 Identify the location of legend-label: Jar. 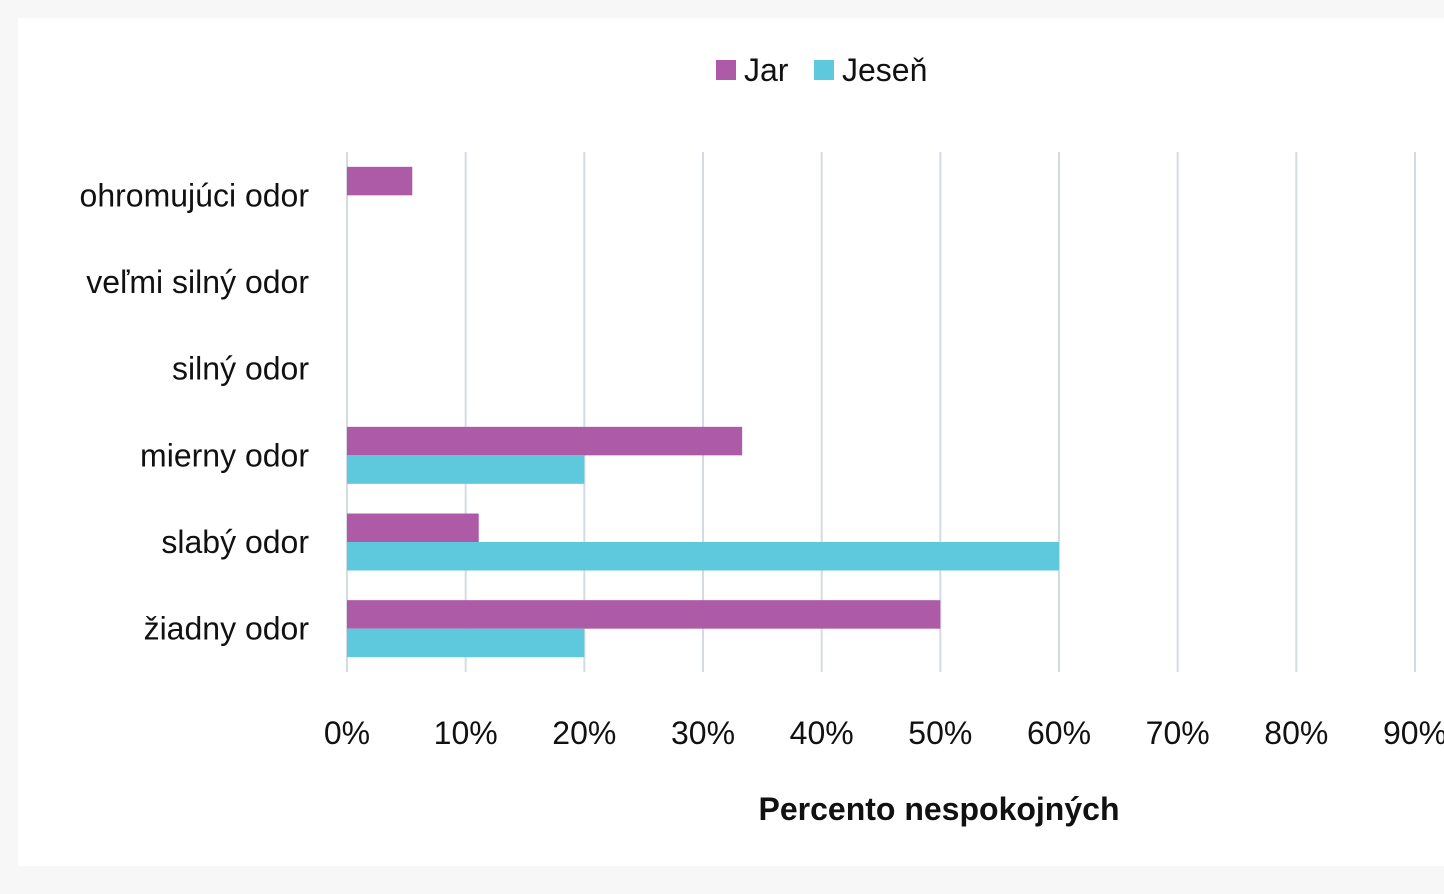
(766, 70).